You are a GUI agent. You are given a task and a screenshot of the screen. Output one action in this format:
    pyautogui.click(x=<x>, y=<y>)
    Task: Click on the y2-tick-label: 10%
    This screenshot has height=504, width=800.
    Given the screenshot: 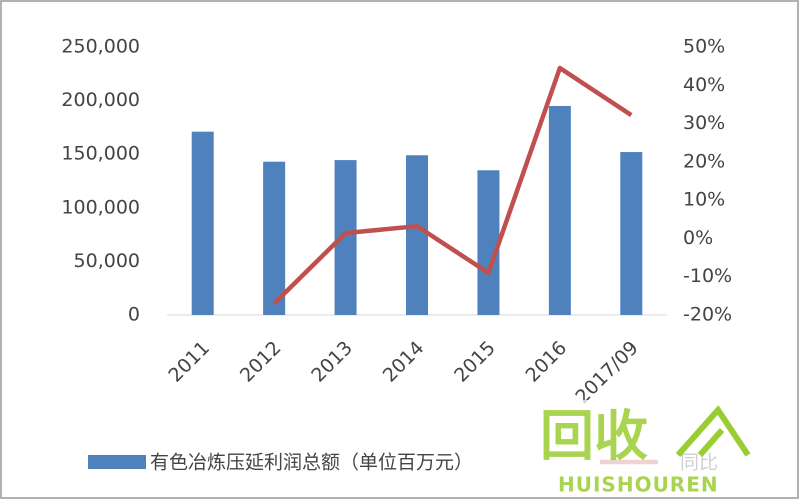 What is the action you would take?
    pyautogui.click(x=704, y=200)
    